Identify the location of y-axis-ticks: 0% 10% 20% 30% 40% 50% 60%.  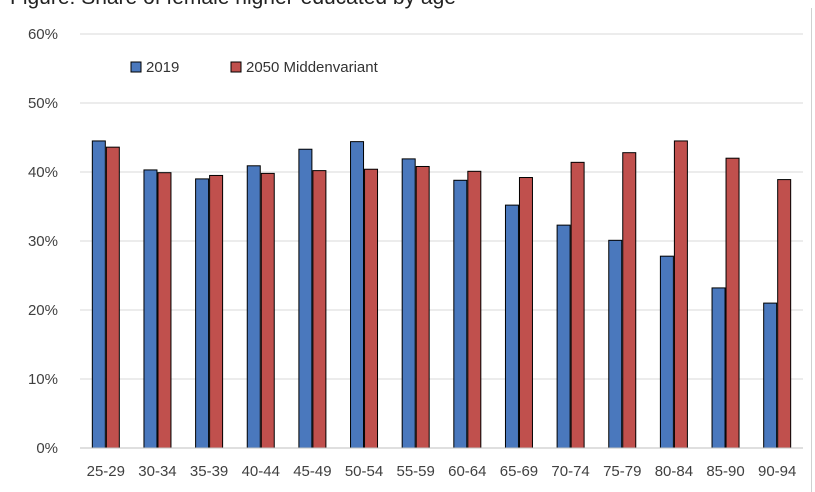
(43, 241).